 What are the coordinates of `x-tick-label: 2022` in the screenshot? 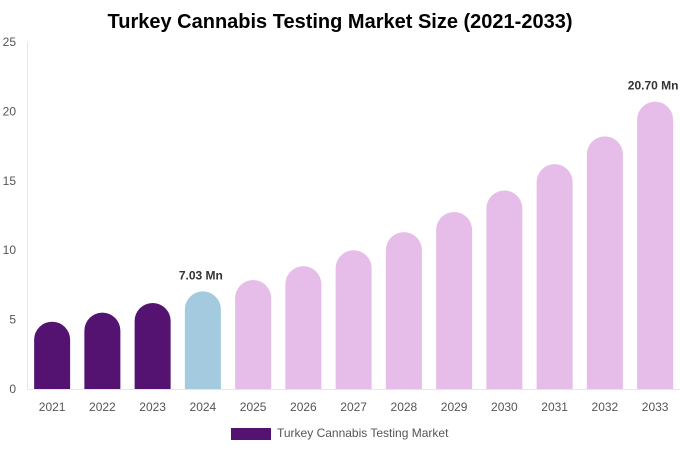 It's located at (102, 407).